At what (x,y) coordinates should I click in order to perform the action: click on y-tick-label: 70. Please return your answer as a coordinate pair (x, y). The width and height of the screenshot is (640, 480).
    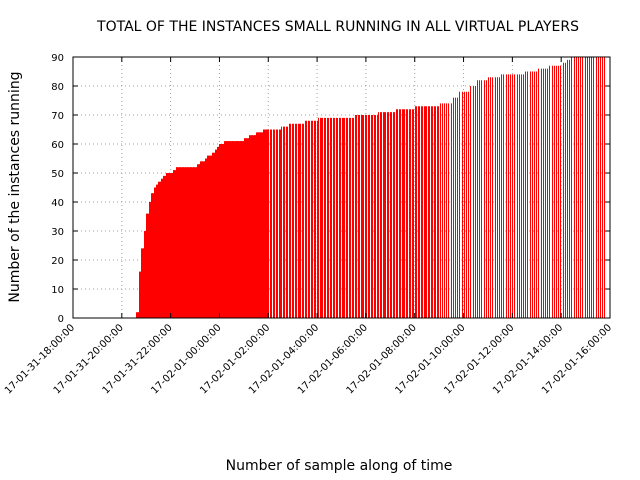
    Looking at the image, I should click on (57, 116).